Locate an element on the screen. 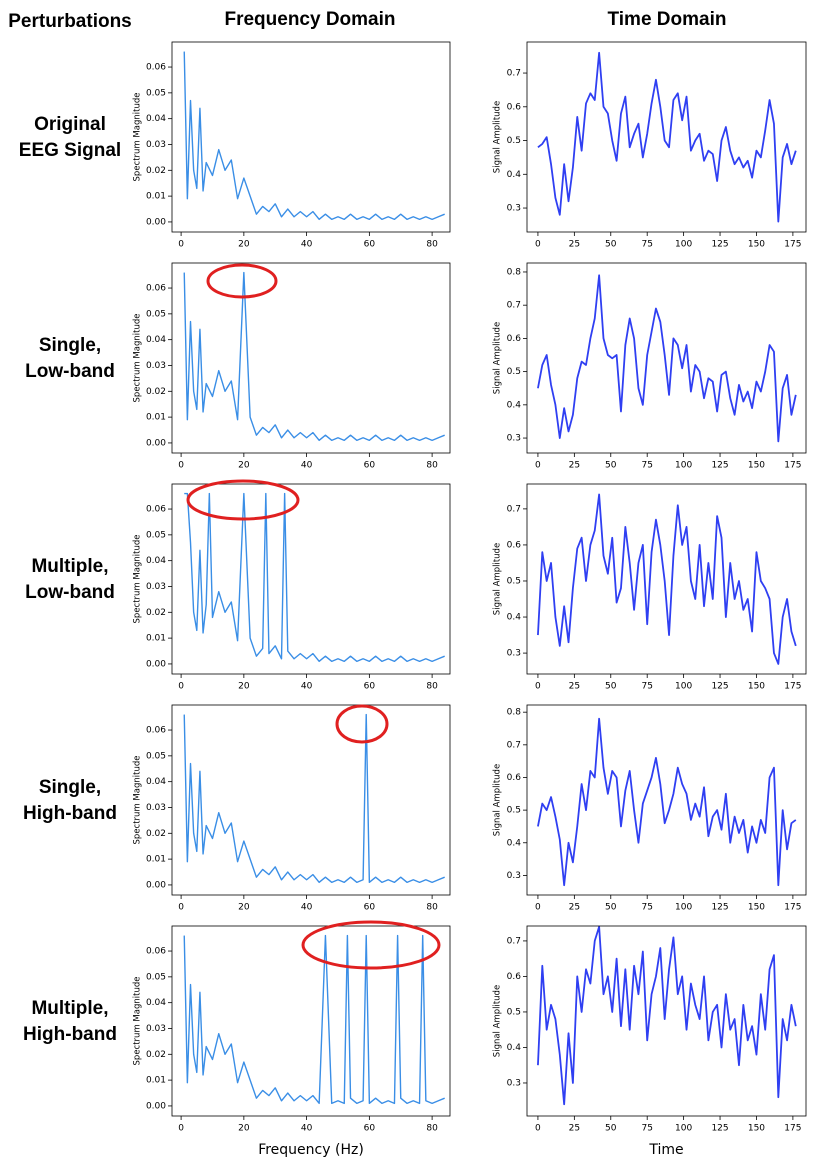 The width and height of the screenshot is (831, 1167). row-label: EEG Signal is located at coordinates (70, 150).